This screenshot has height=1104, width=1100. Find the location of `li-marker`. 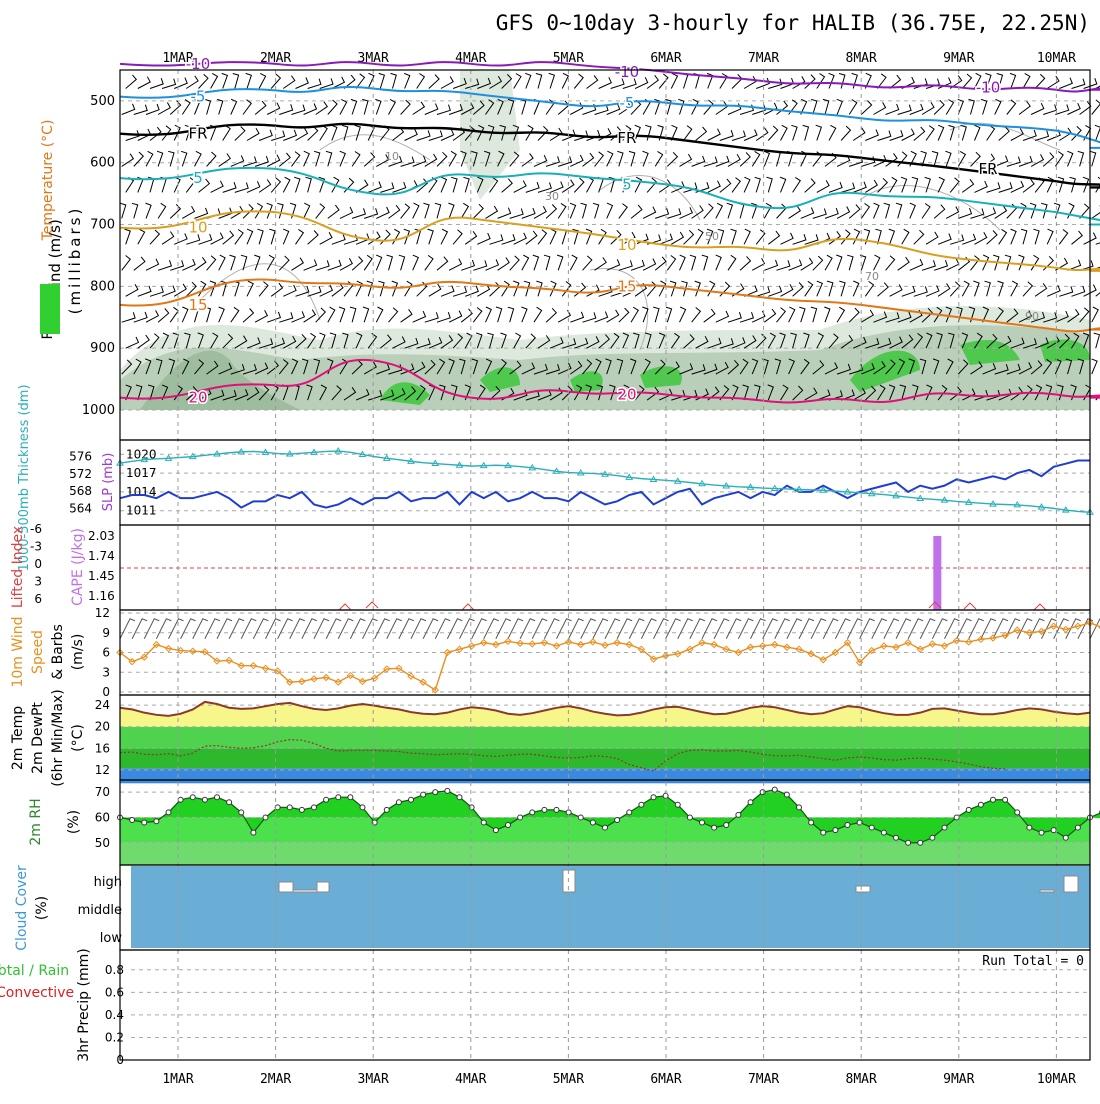

li-marker is located at coordinates (345, 607).